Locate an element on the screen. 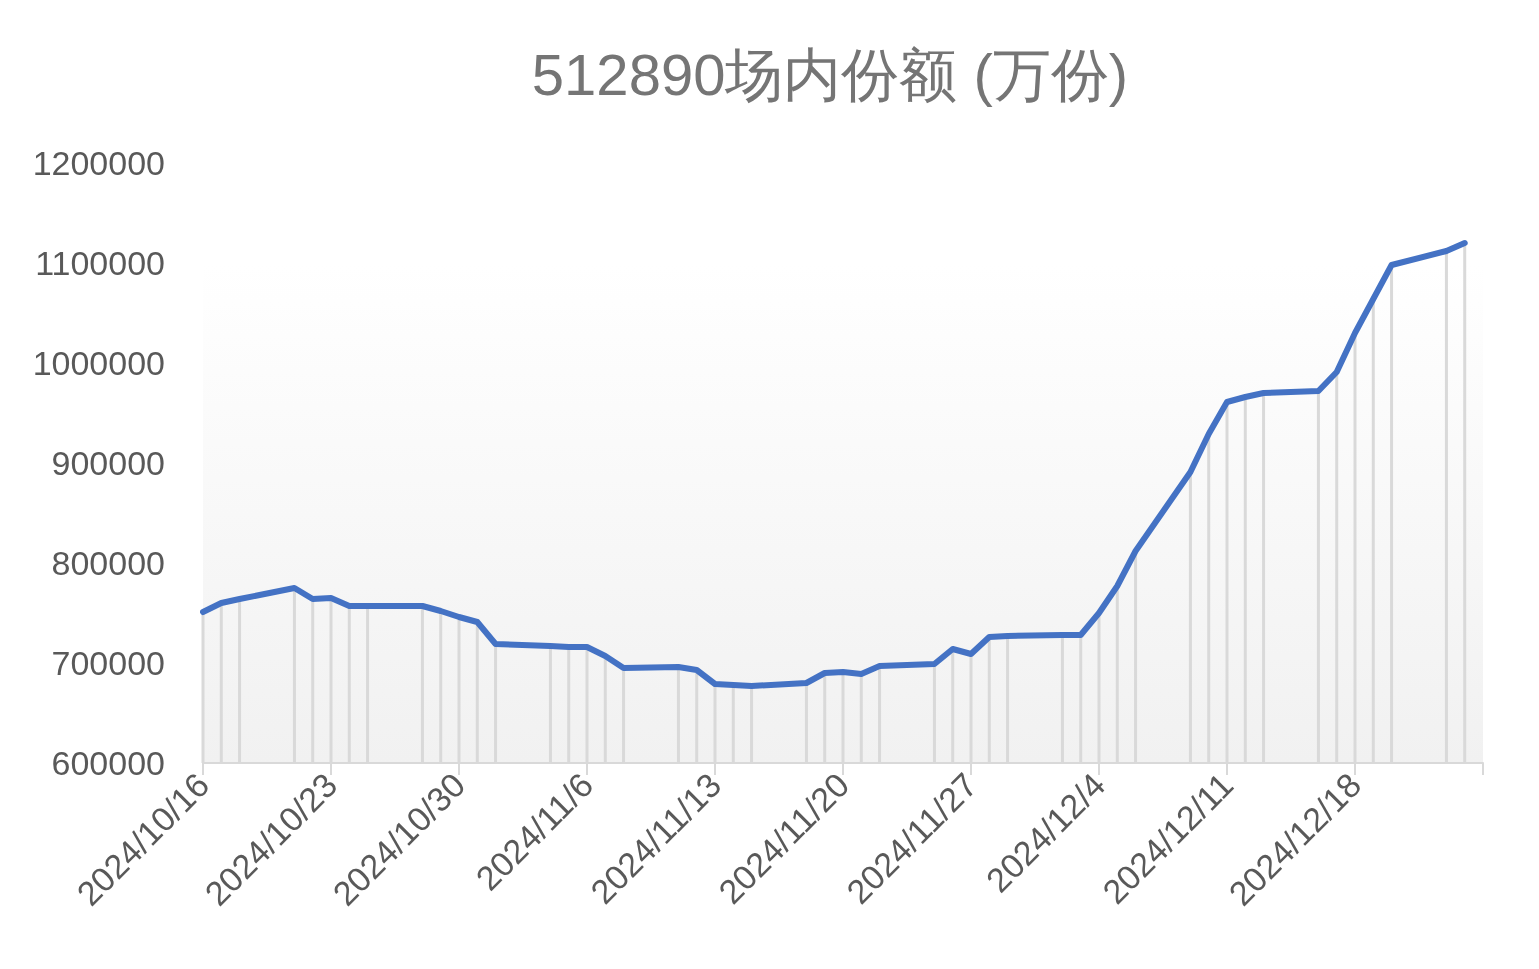 This screenshot has height=969, width=1539. chart-title: 512890场内份额 (万份) is located at coordinates (830, 74).